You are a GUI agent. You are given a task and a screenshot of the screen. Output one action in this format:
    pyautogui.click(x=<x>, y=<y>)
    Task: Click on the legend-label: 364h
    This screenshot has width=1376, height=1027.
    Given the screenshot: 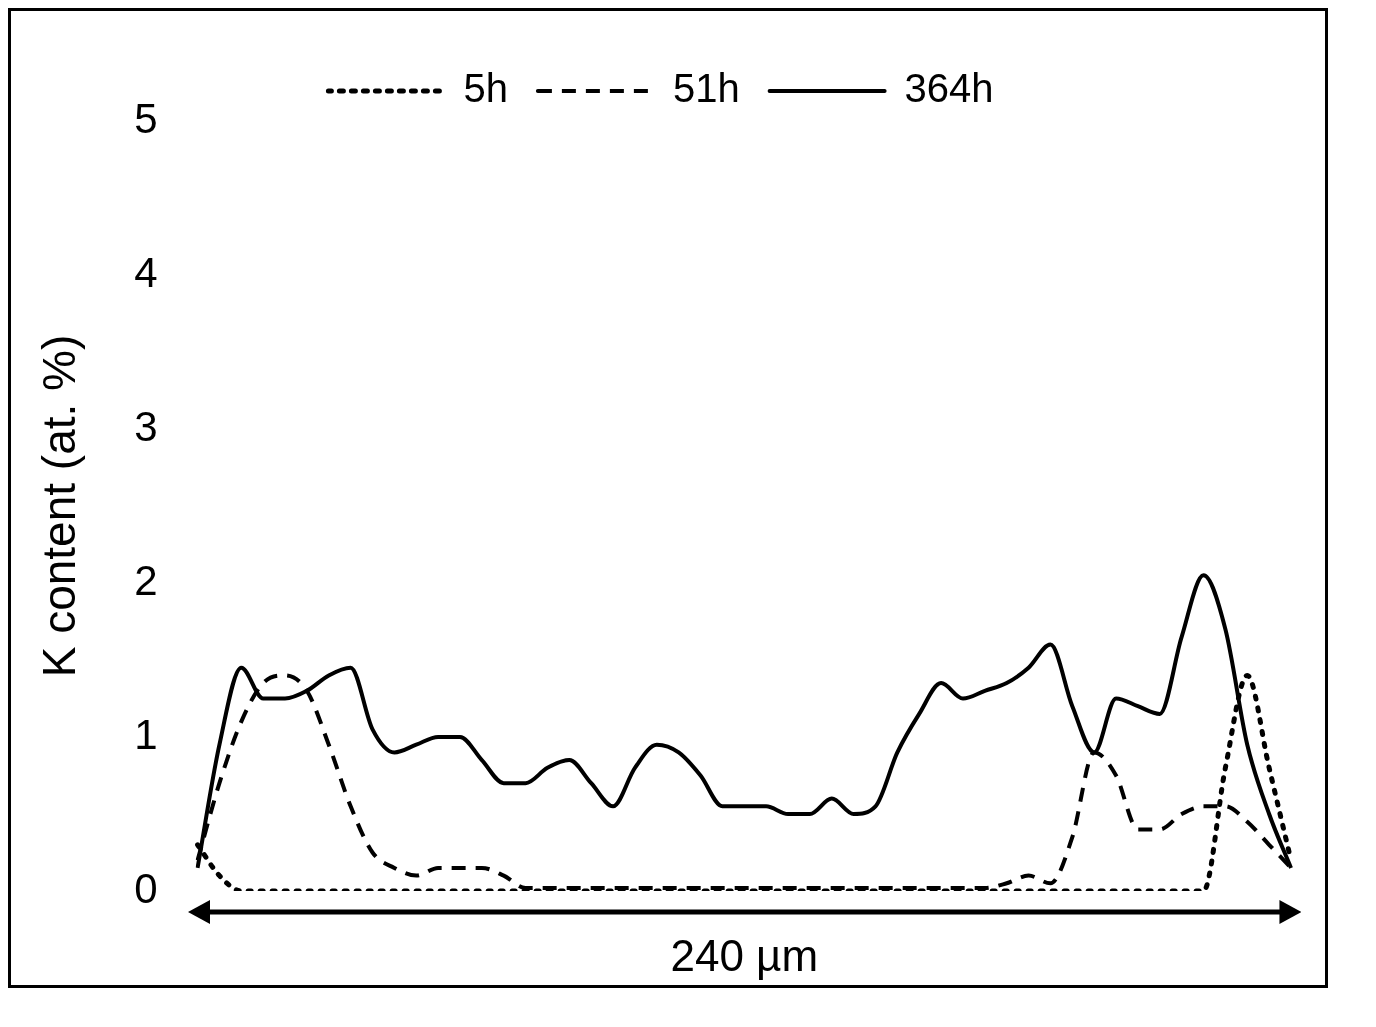 What is the action you would take?
    pyautogui.click(x=949, y=88)
    